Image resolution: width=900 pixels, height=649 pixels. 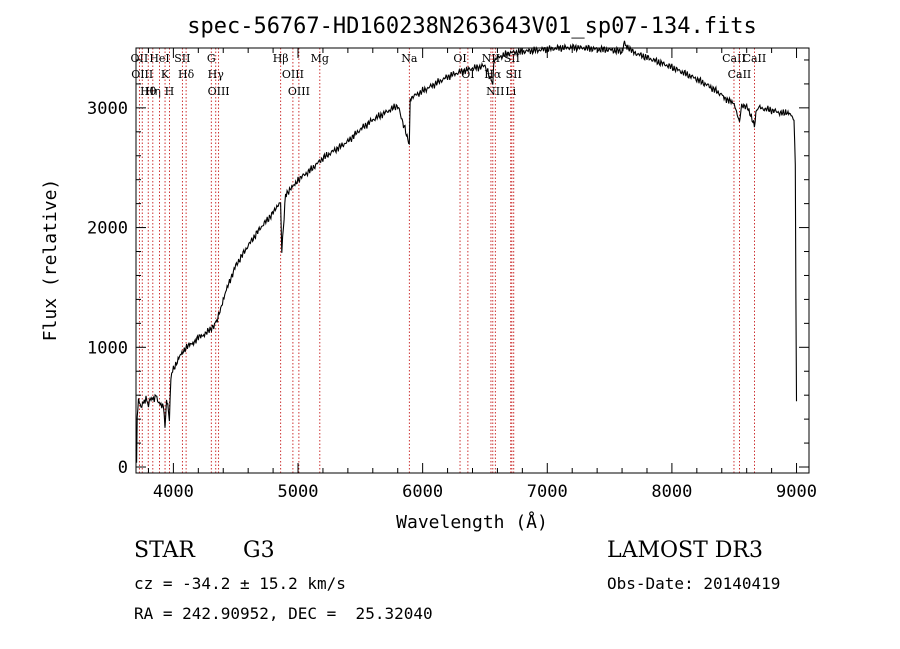 What do you see at coordinates (283, 613) in the screenshot?
I see `coordinates-text: RA = 242.90952, DEC = 25.32040` at bounding box center [283, 613].